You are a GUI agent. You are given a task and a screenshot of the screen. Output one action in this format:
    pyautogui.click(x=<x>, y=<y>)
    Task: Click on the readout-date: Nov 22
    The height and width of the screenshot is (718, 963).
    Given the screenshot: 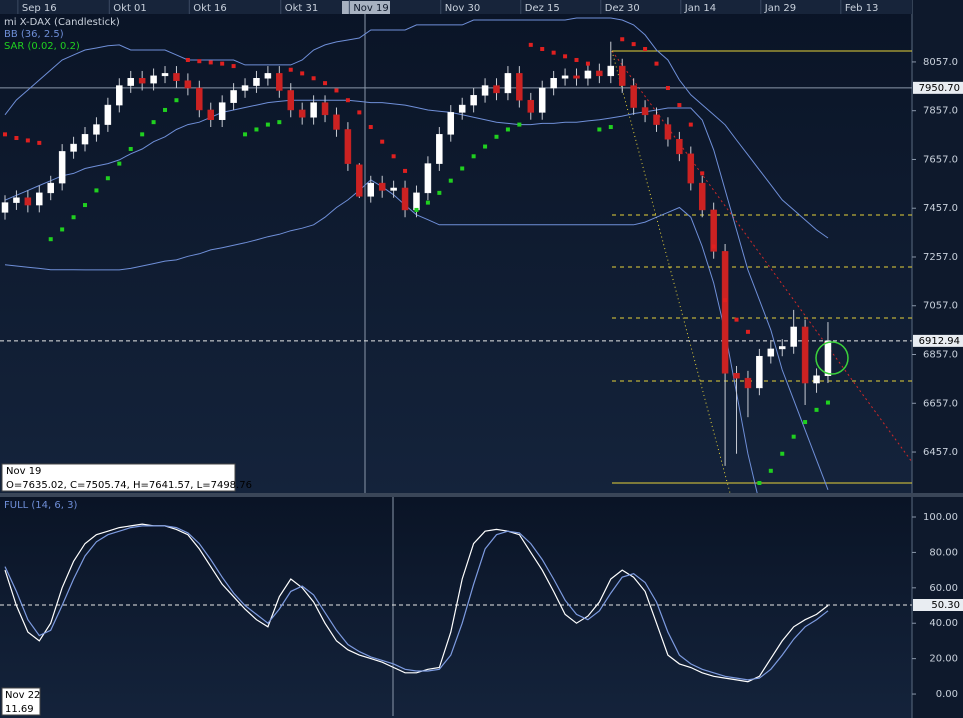 What is the action you would take?
    pyautogui.click(x=22, y=695)
    